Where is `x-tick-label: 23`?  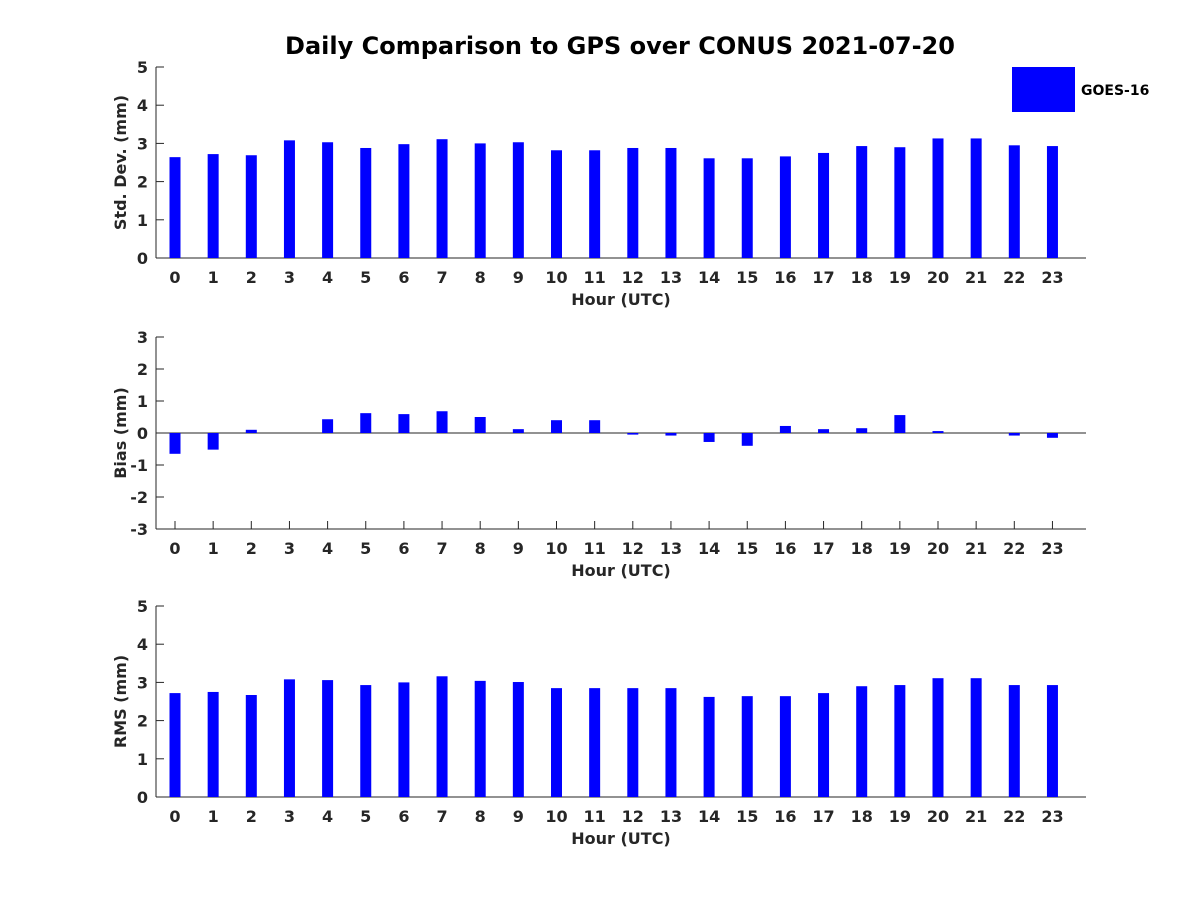
x-tick-label: 23 is located at coordinates (1052, 548).